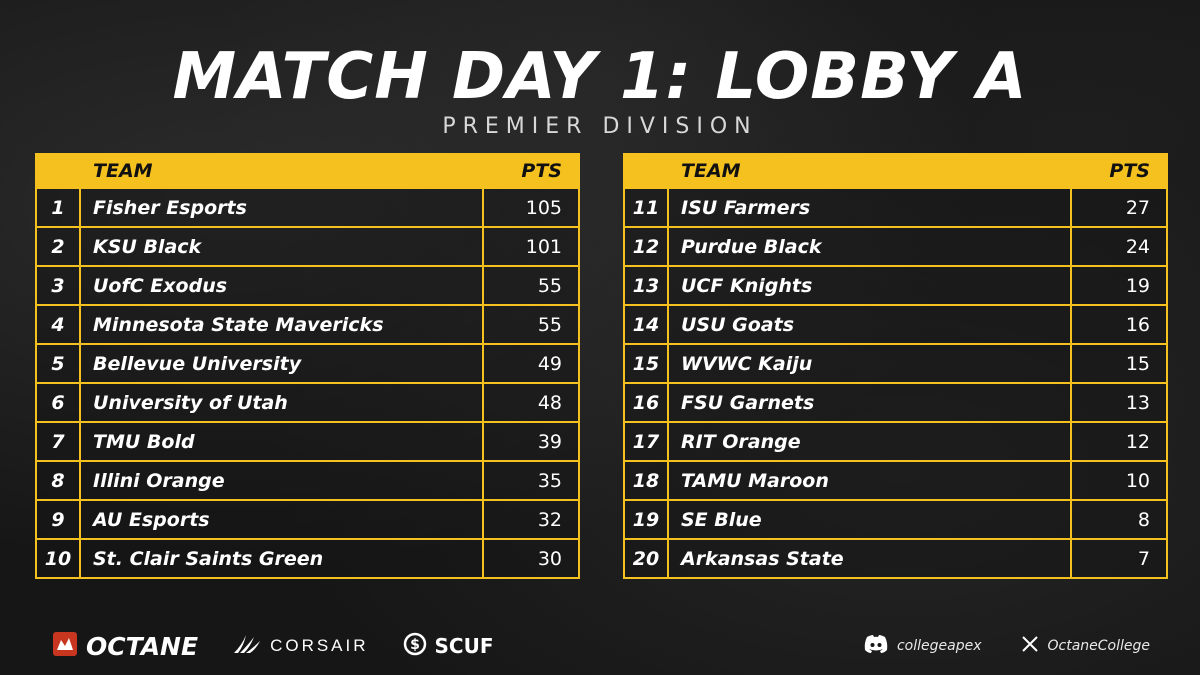 Image resolution: width=1200 pixels, height=675 pixels. What do you see at coordinates (531, 441) in the screenshot?
I see `pts-cell: 39` at bounding box center [531, 441].